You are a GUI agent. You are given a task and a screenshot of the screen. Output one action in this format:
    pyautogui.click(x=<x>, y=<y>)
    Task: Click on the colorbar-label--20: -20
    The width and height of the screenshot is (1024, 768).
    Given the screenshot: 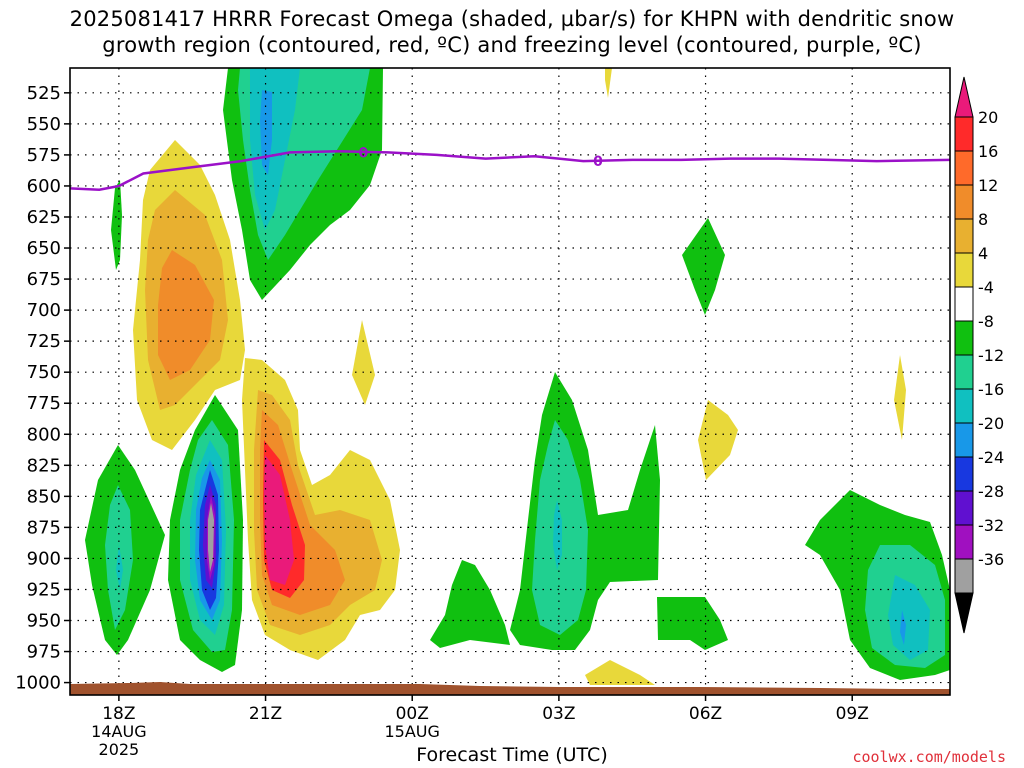 What is the action you would take?
    pyautogui.click(x=991, y=423)
    